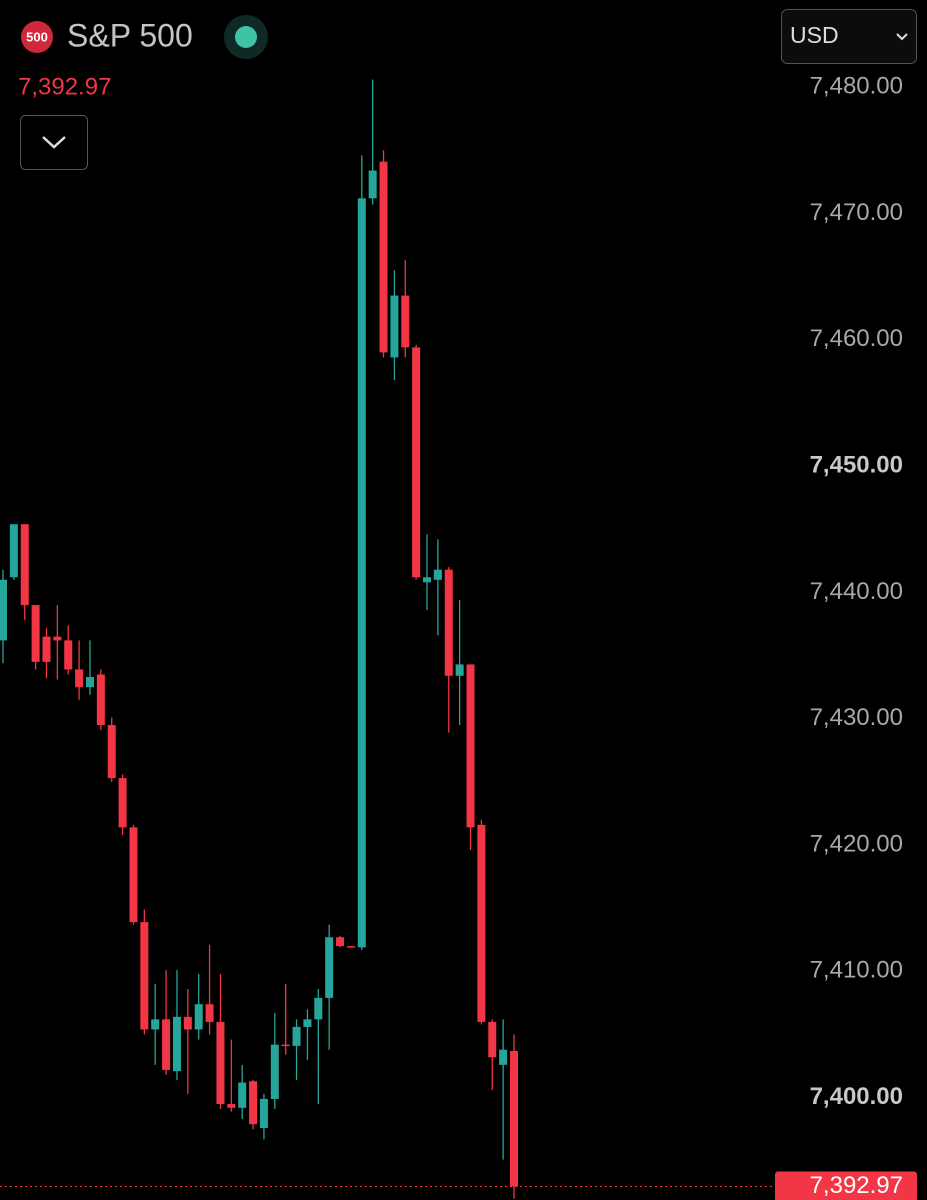 This screenshot has width=927, height=1200. I want to click on symbol-title: S&P 500, so click(130, 35).